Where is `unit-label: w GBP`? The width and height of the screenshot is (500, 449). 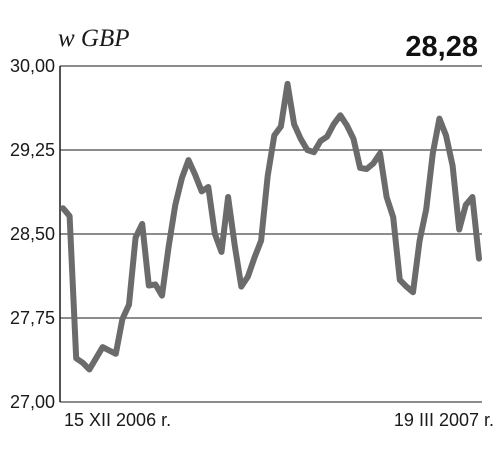 unit-label: w GBP is located at coordinates (94, 38).